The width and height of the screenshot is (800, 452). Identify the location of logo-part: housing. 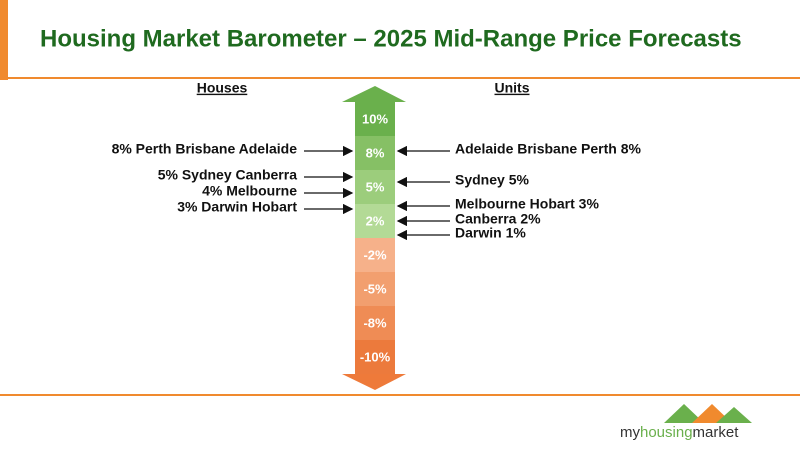
(666, 432).